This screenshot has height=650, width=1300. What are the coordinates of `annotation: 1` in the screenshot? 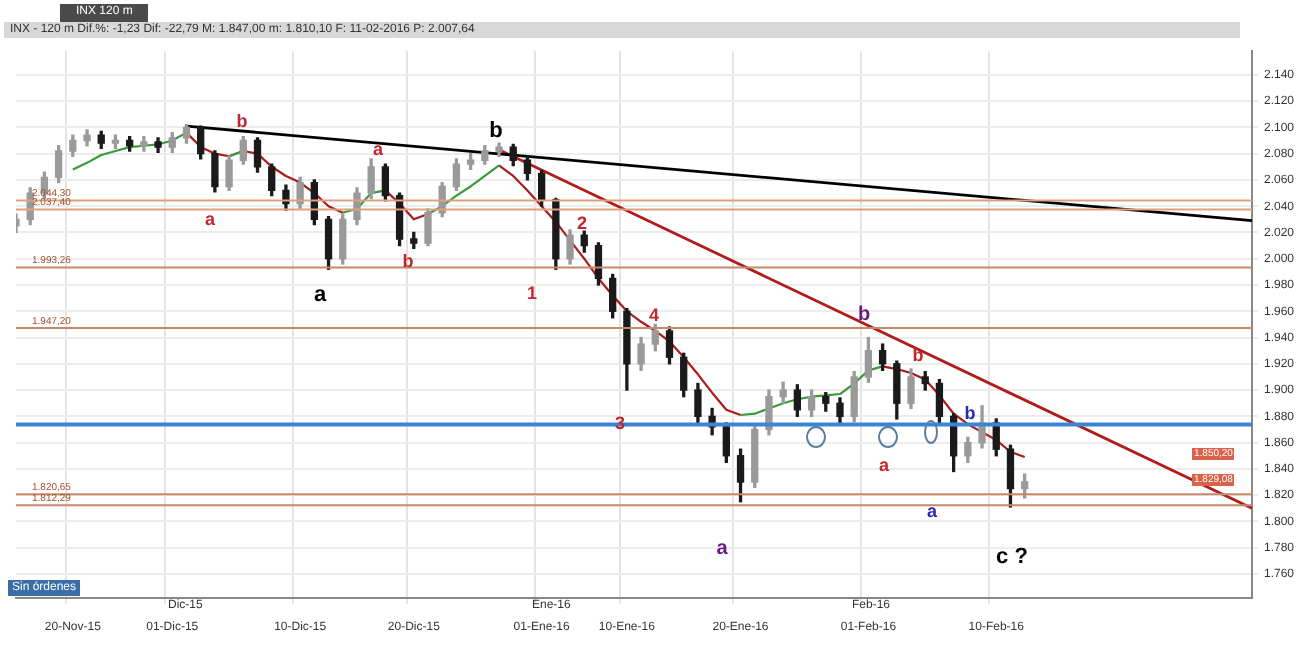 It's located at (532, 293).